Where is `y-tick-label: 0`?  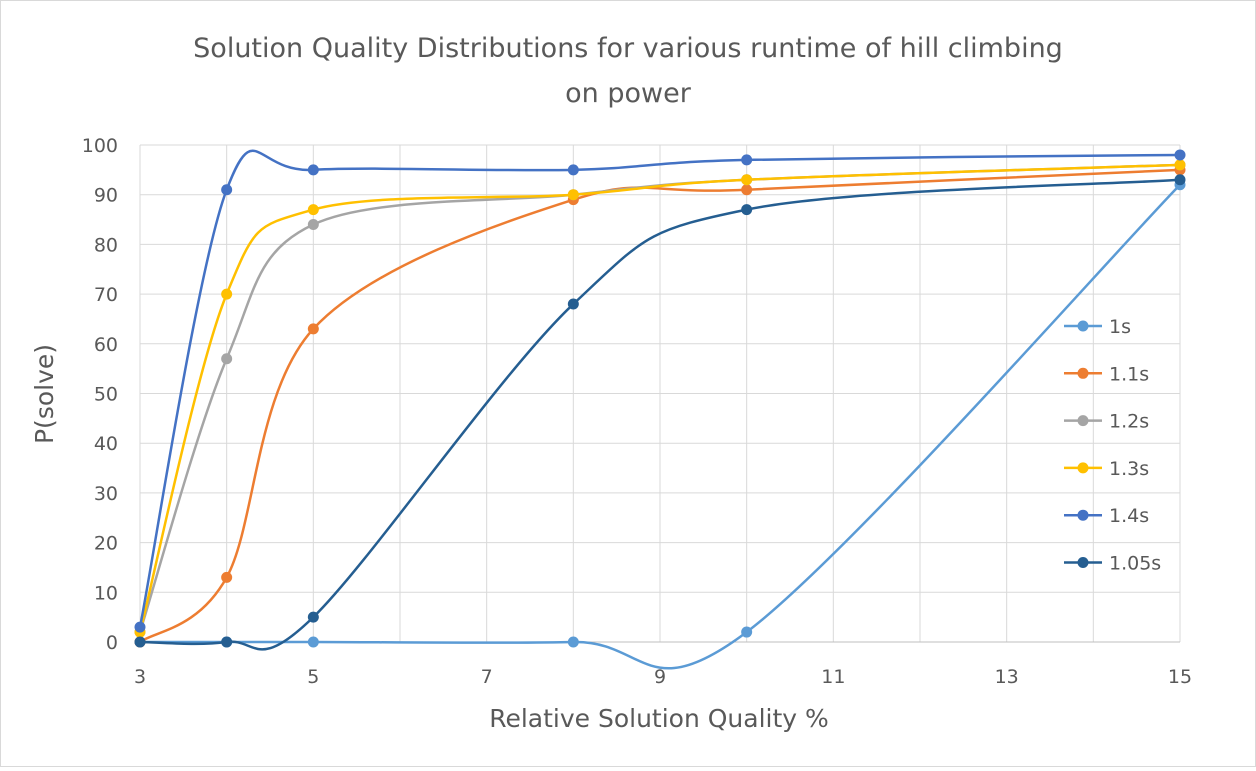
y-tick-label: 0 is located at coordinates (112, 643).